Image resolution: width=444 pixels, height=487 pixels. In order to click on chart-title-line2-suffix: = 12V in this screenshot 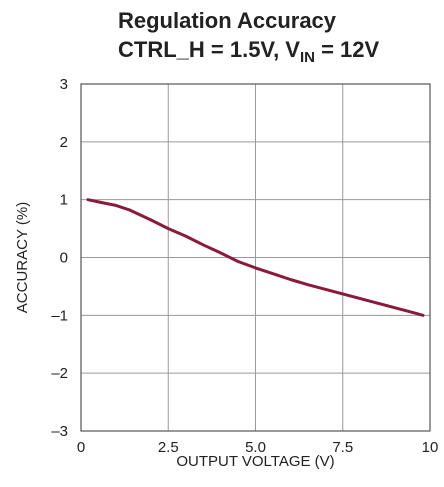, I will do `click(347, 49)`.